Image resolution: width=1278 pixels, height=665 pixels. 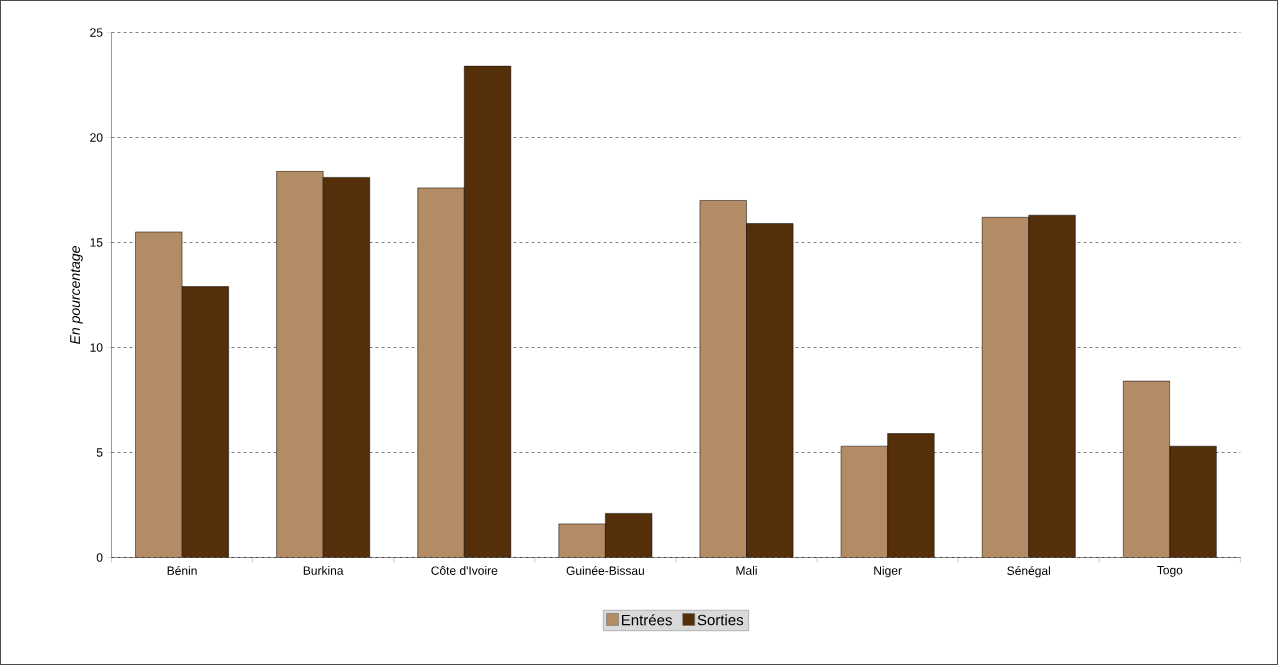 What do you see at coordinates (99, 452) in the screenshot?
I see `y-tick-label: 5` at bounding box center [99, 452].